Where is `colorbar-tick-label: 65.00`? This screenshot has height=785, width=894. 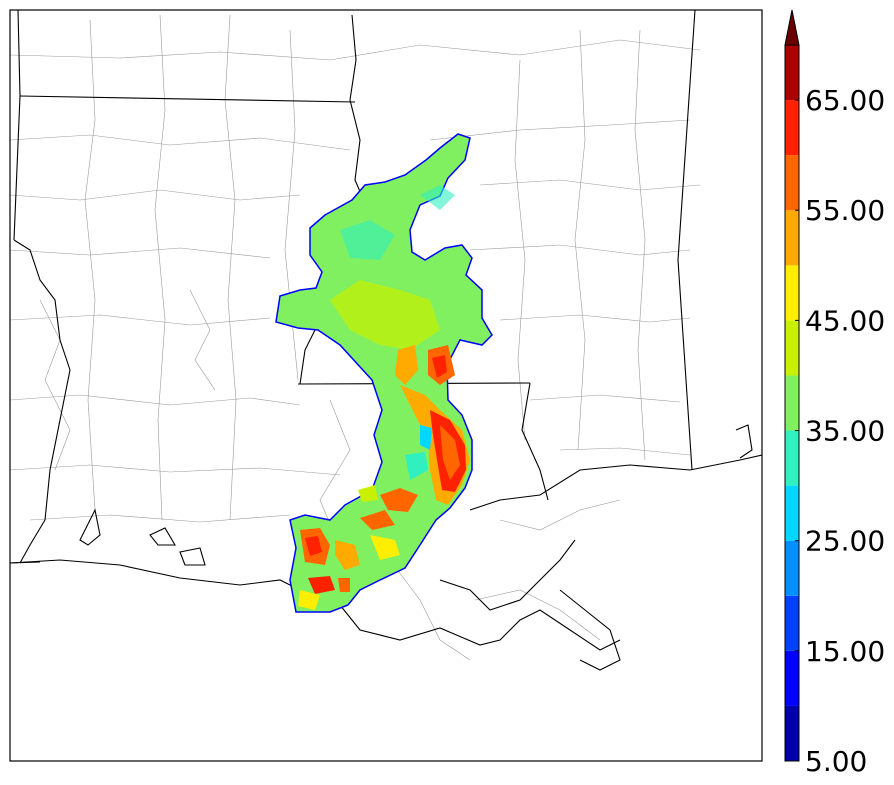
colorbar-tick-label: 65.00 is located at coordinates (845, 100).